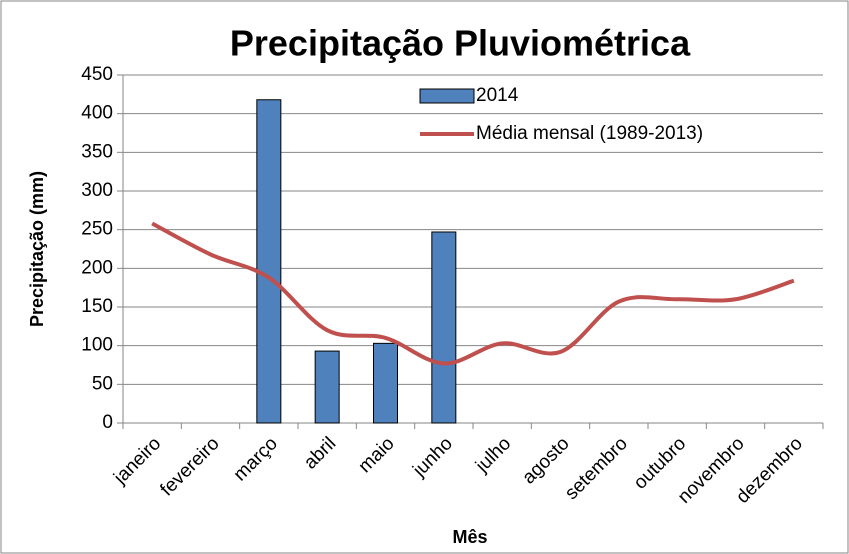 The width and height of the screenshot is (849, 554). What do you see at coordinates (37, 249) in the screenshot?
I see `y-axis-label: Precipitação (mm)` at bounding box center [37, 249].